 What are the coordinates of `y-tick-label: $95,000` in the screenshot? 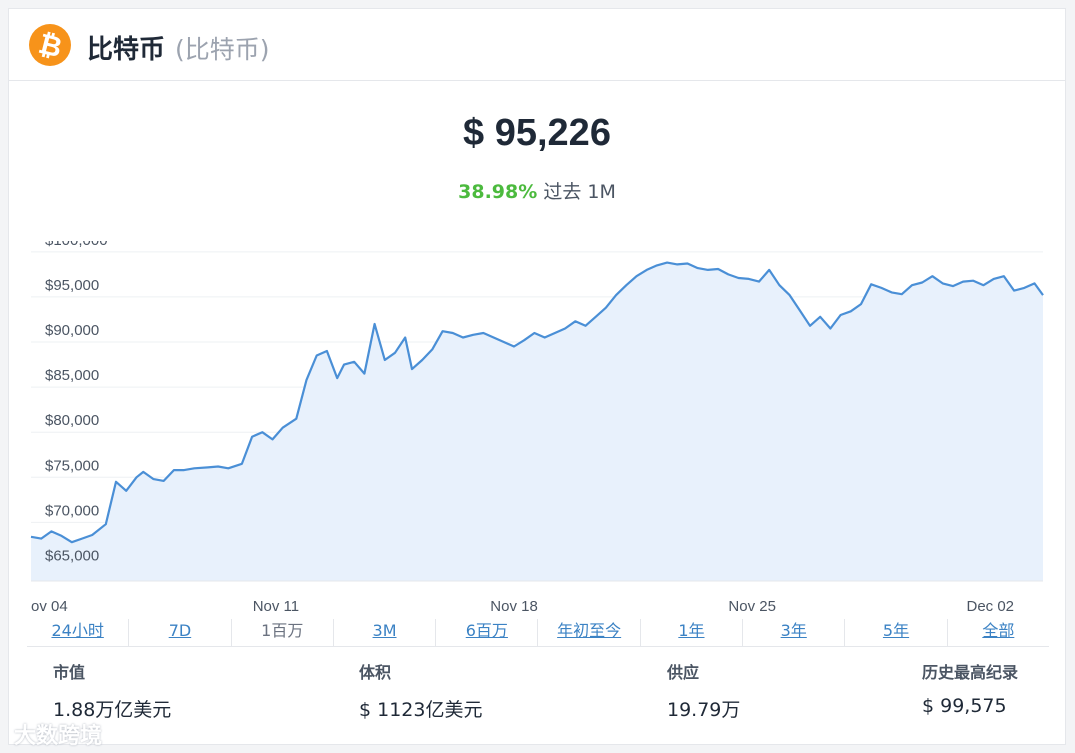 It's located at (72, 285).